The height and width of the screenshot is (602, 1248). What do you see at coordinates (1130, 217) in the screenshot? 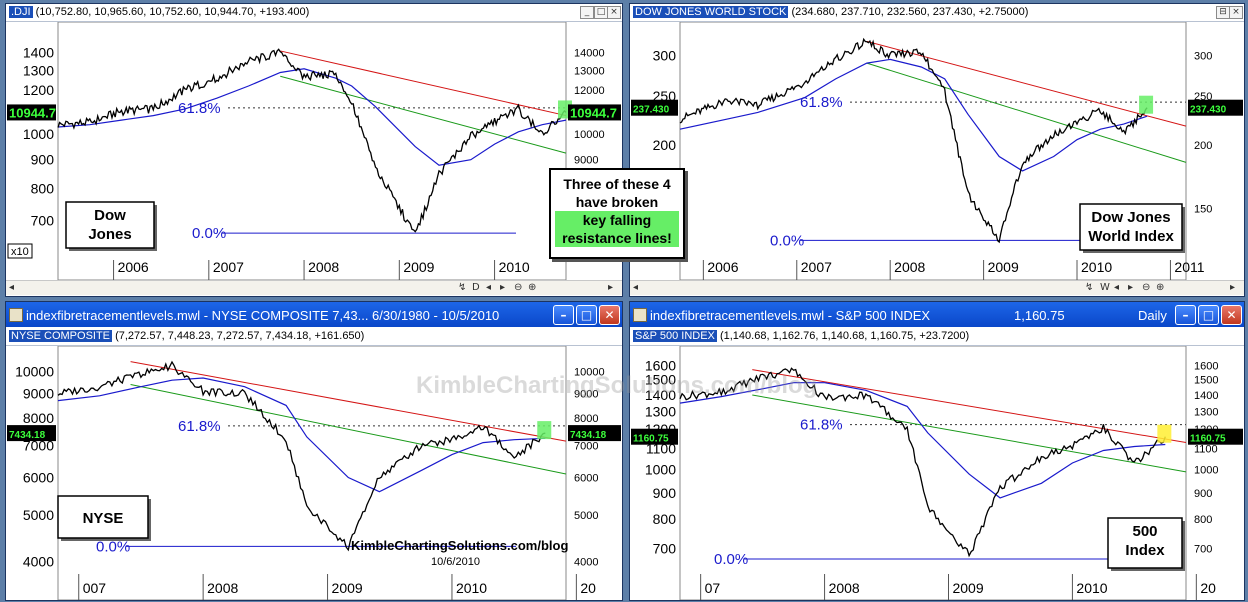
I see `chart-label: Dow Jones` at bounding box center [1130, 217].